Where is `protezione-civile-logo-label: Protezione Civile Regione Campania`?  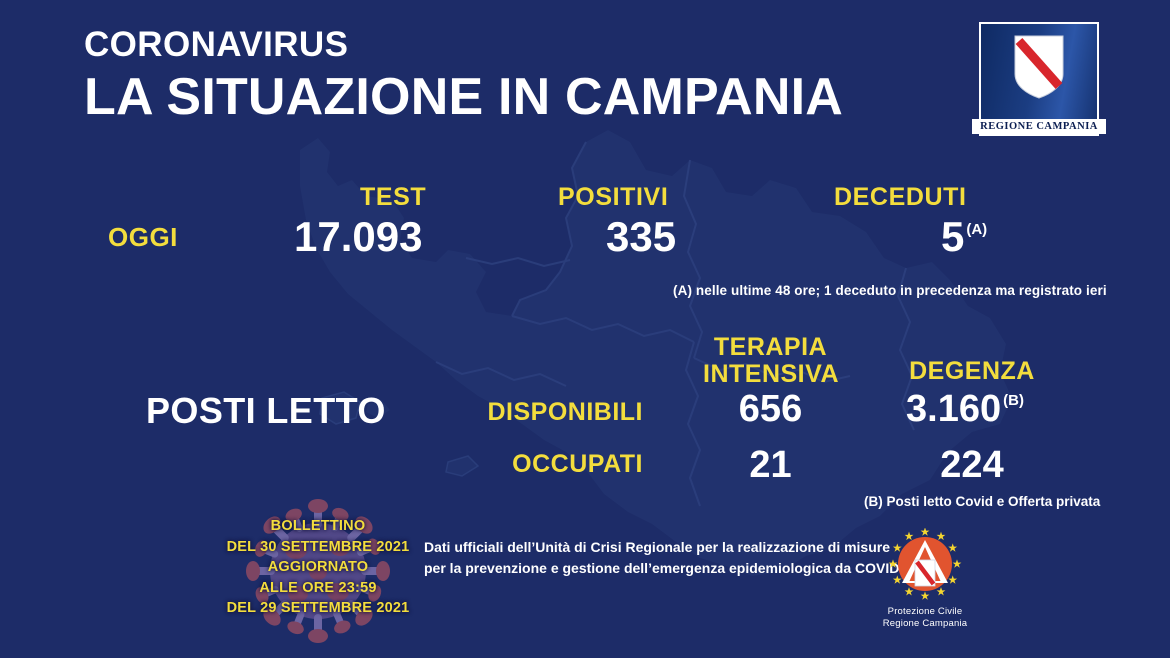
protezione-civile-logo-label: Protezione Civile Regione Campania is located at coordinates (925, 617).